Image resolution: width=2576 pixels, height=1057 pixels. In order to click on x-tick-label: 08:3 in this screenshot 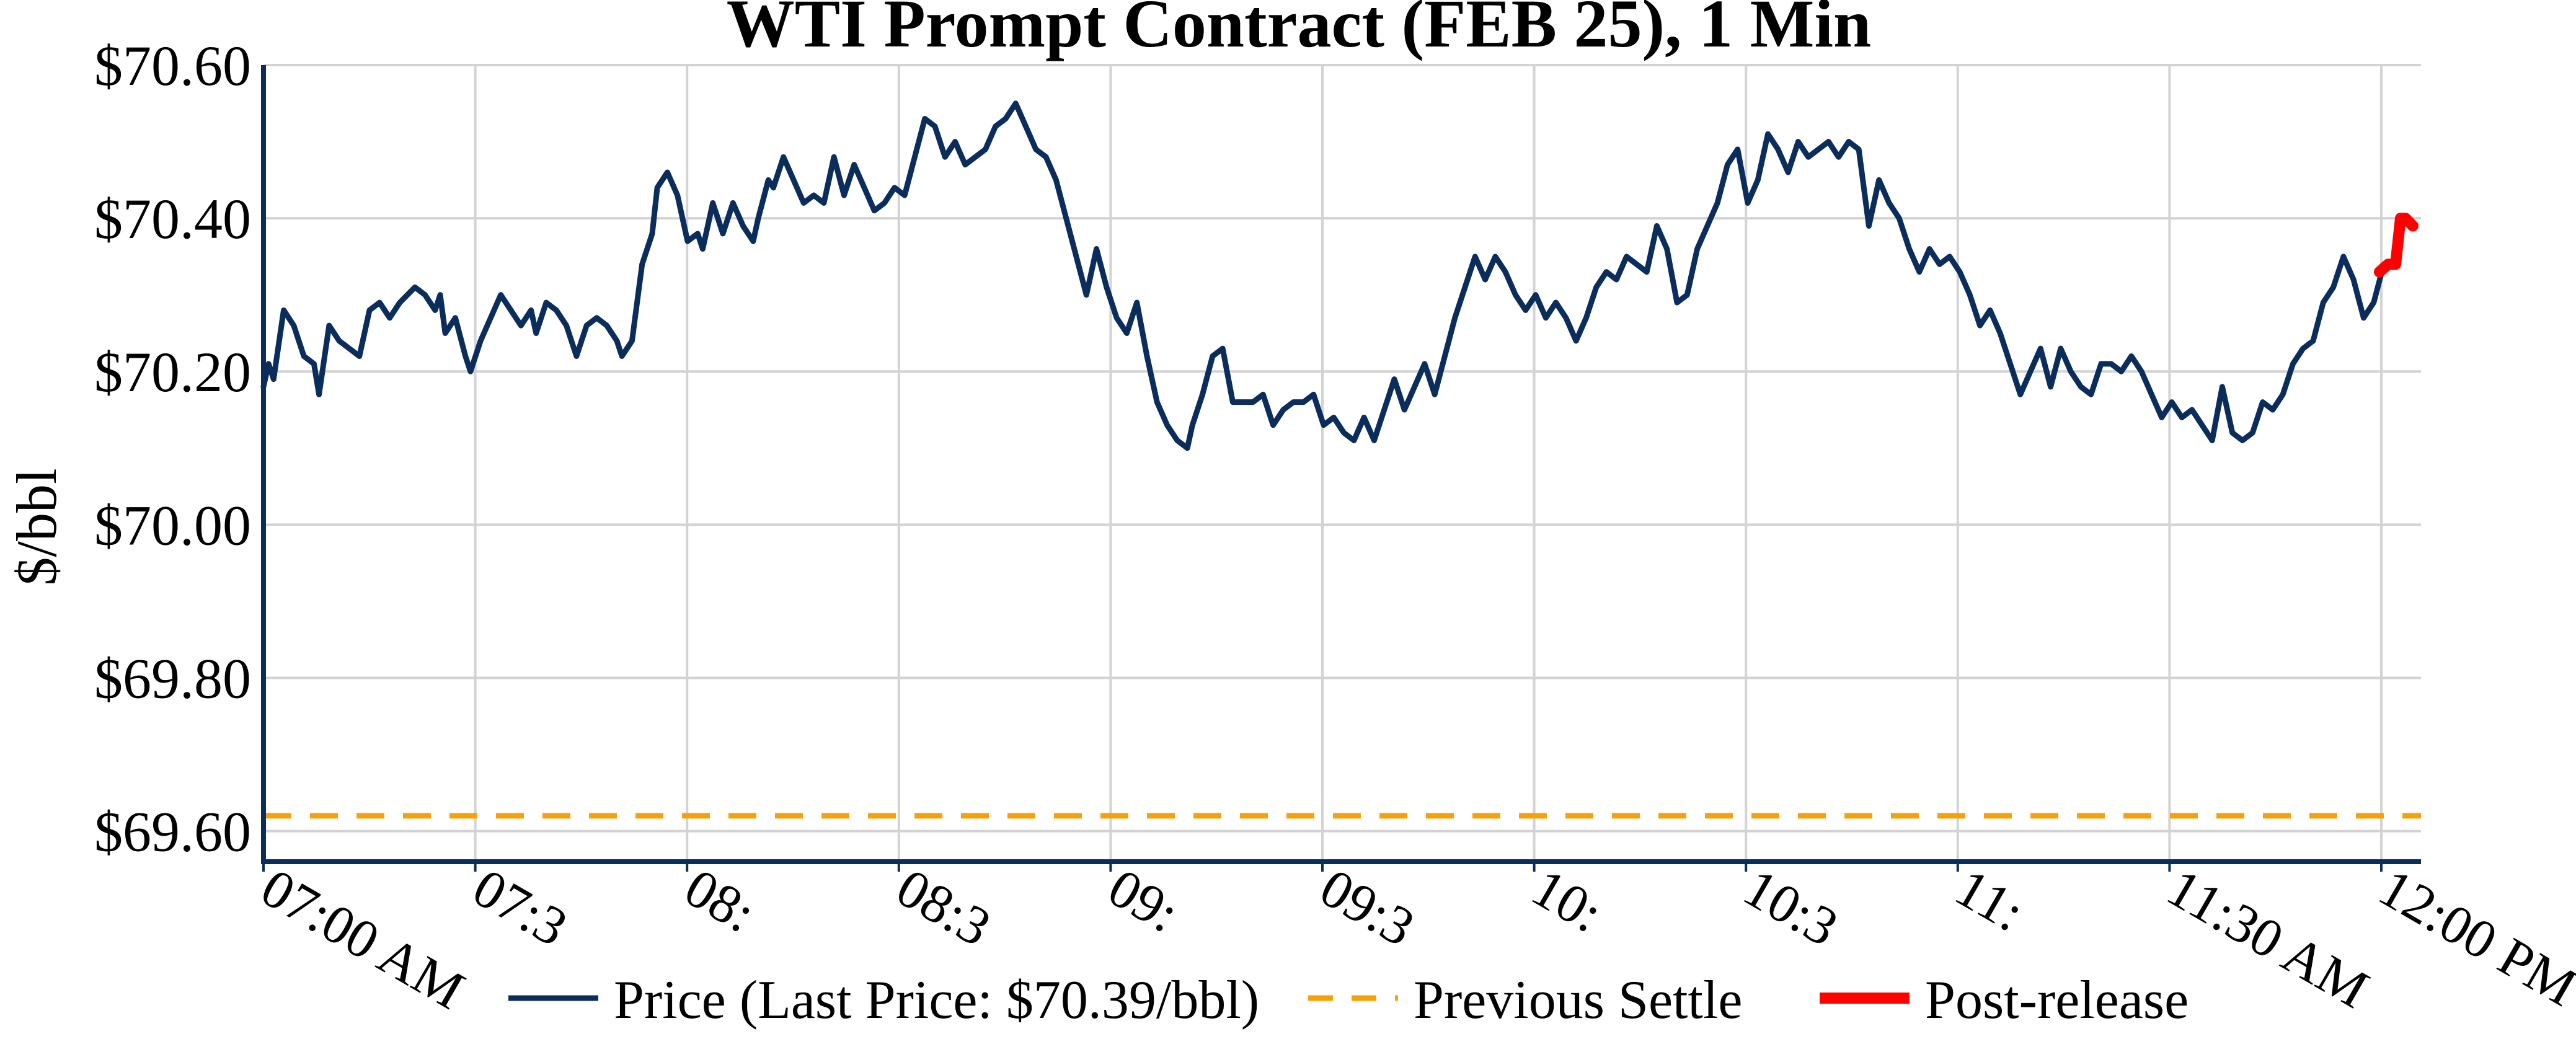, I will do `click(944, 908)`.